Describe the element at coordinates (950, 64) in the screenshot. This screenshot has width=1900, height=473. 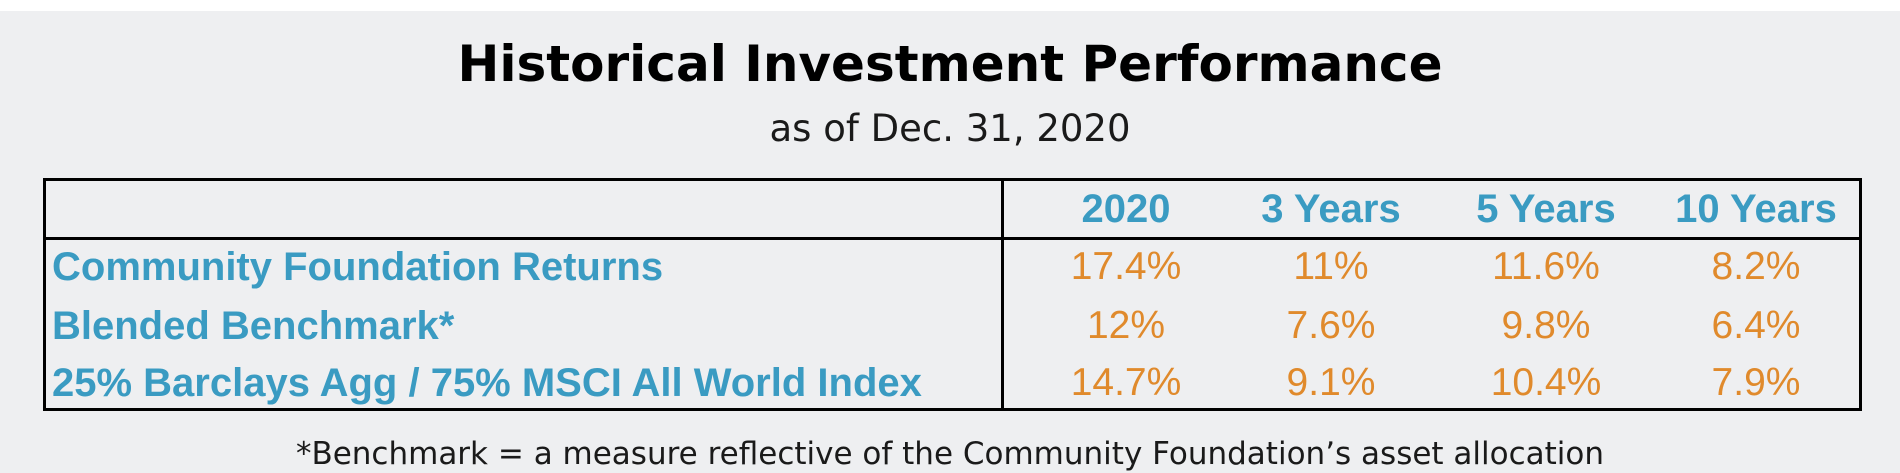
I see `page-title: Historical Investment Performance` at that location.